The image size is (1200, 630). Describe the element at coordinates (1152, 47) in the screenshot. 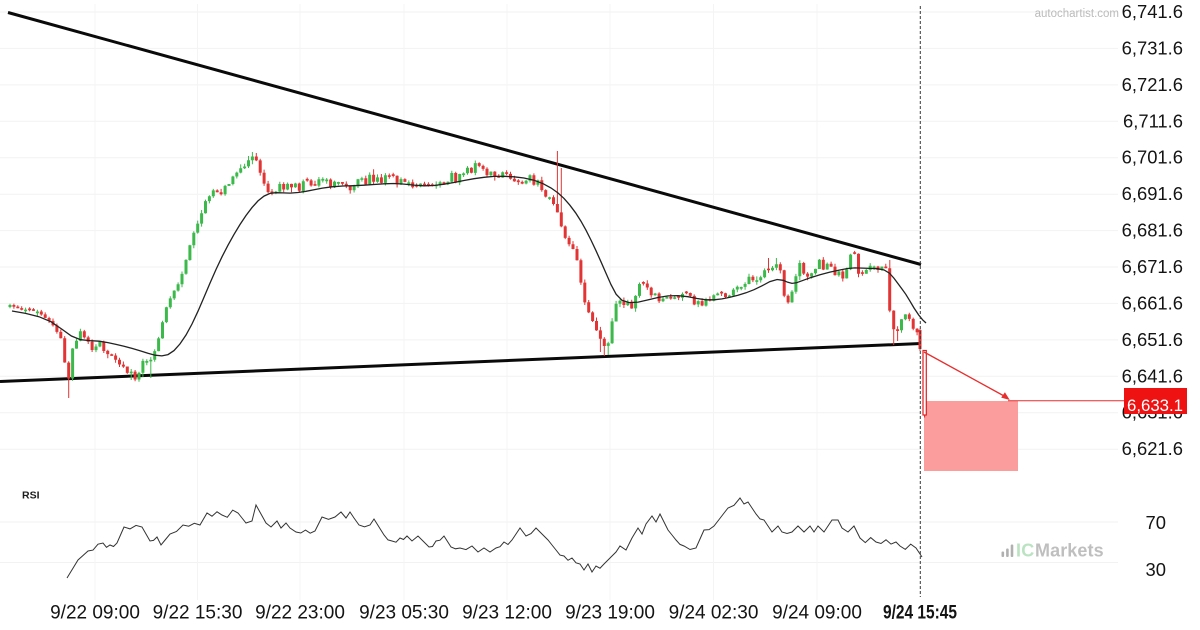

I see `svg-text: 6,731.6` at that location.